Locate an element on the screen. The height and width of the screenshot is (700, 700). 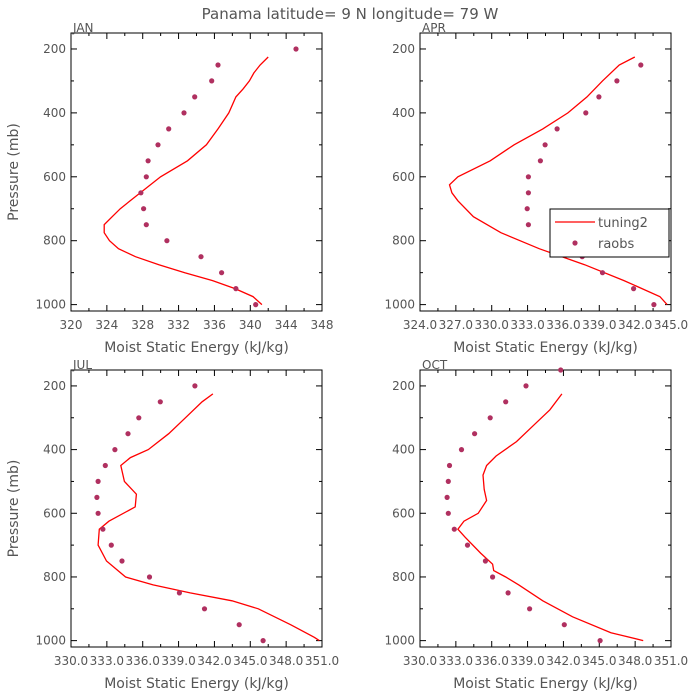
panel-label: JAN is located at coordinates (83, 28).